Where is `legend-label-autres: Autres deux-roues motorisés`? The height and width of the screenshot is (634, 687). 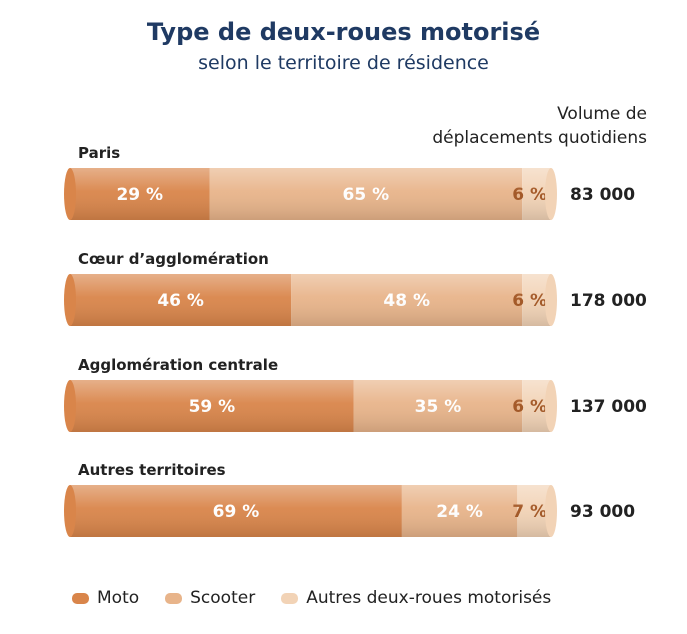 legend-label-autres: Autres deux-roues motorisés is located at coordinates (429, 598).